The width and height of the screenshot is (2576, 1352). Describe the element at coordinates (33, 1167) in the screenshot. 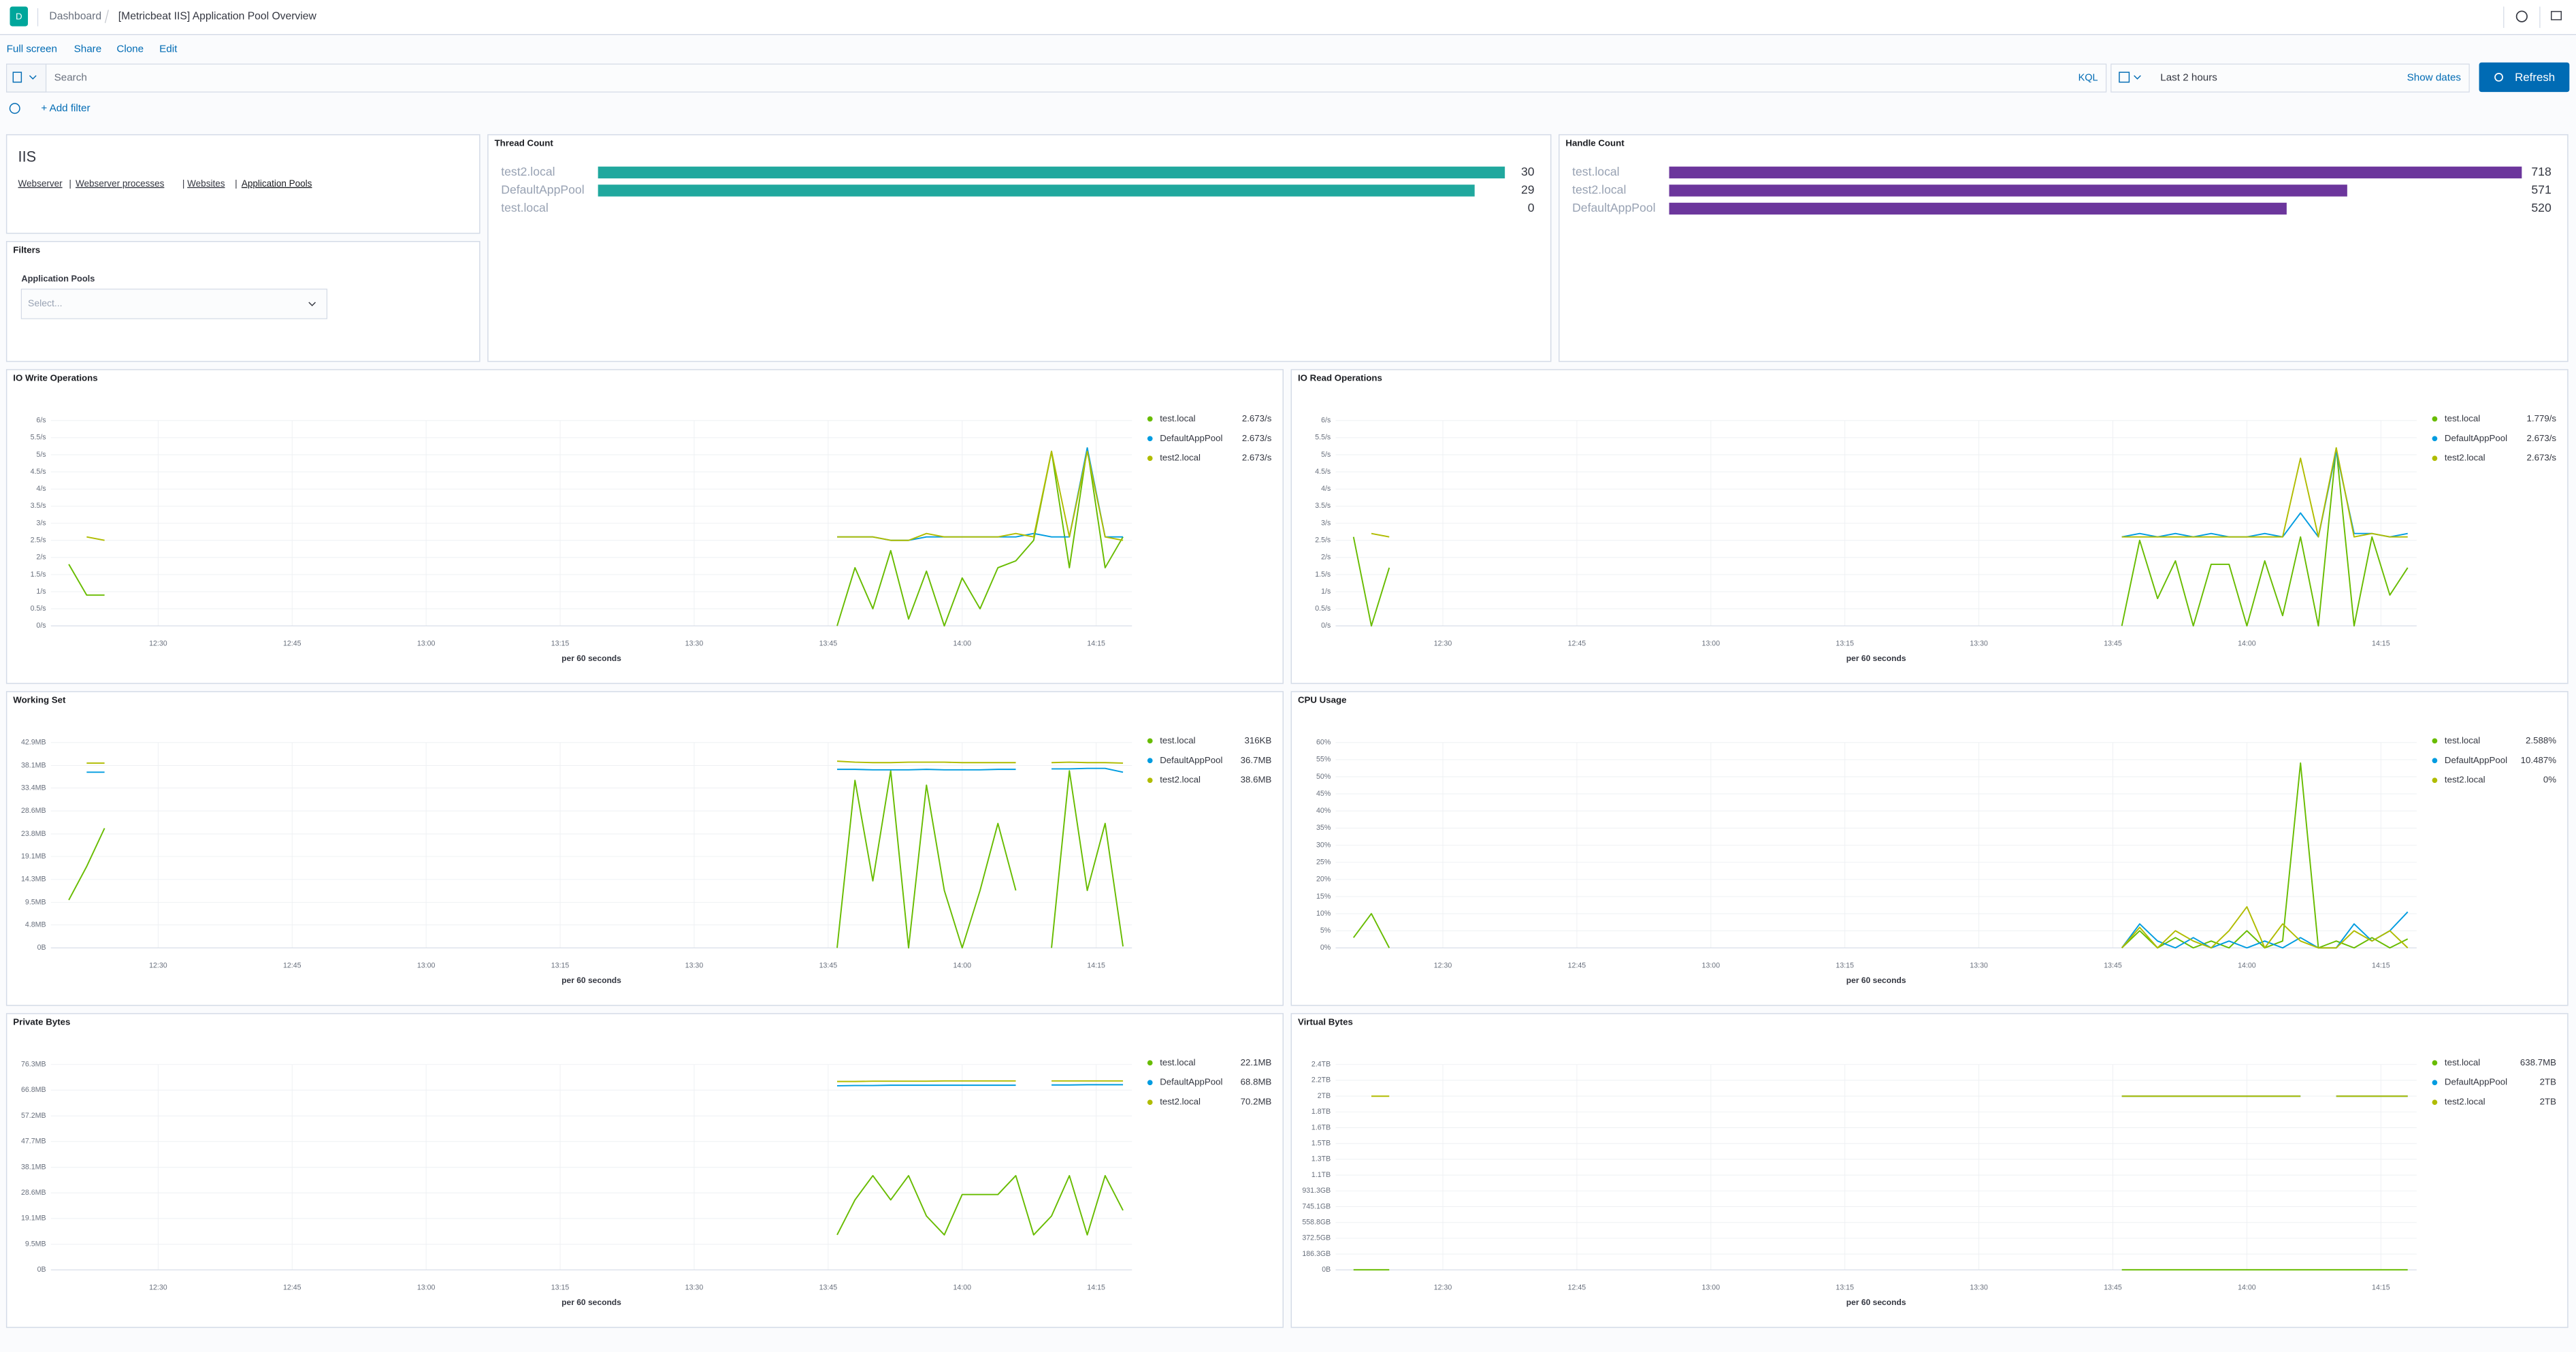

I see `y-tick-label: 38.1MB` at that location.